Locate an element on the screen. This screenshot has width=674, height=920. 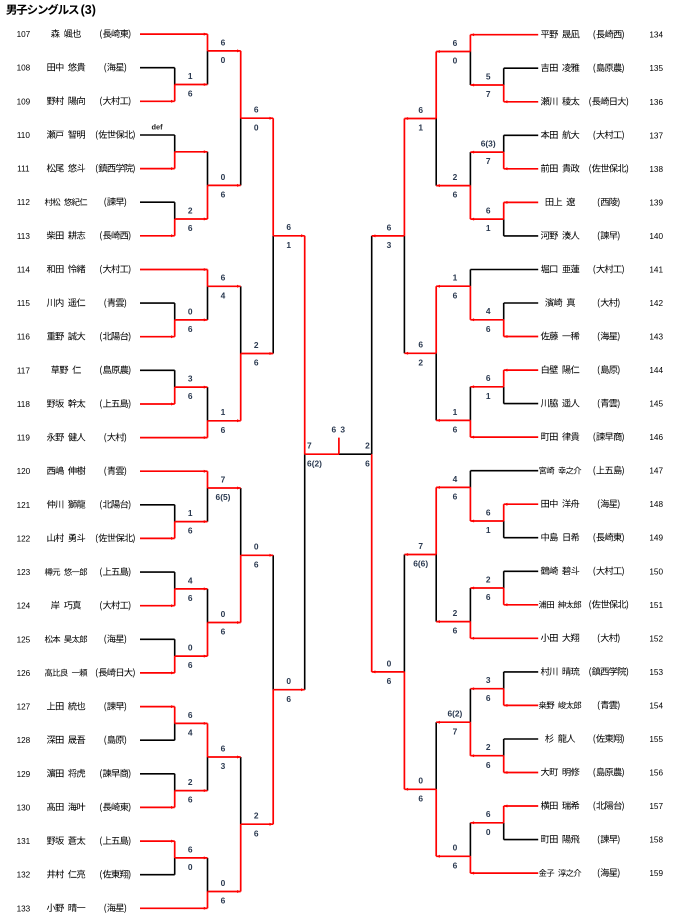
svg-text: 130 is located at coordinates (24, 807).